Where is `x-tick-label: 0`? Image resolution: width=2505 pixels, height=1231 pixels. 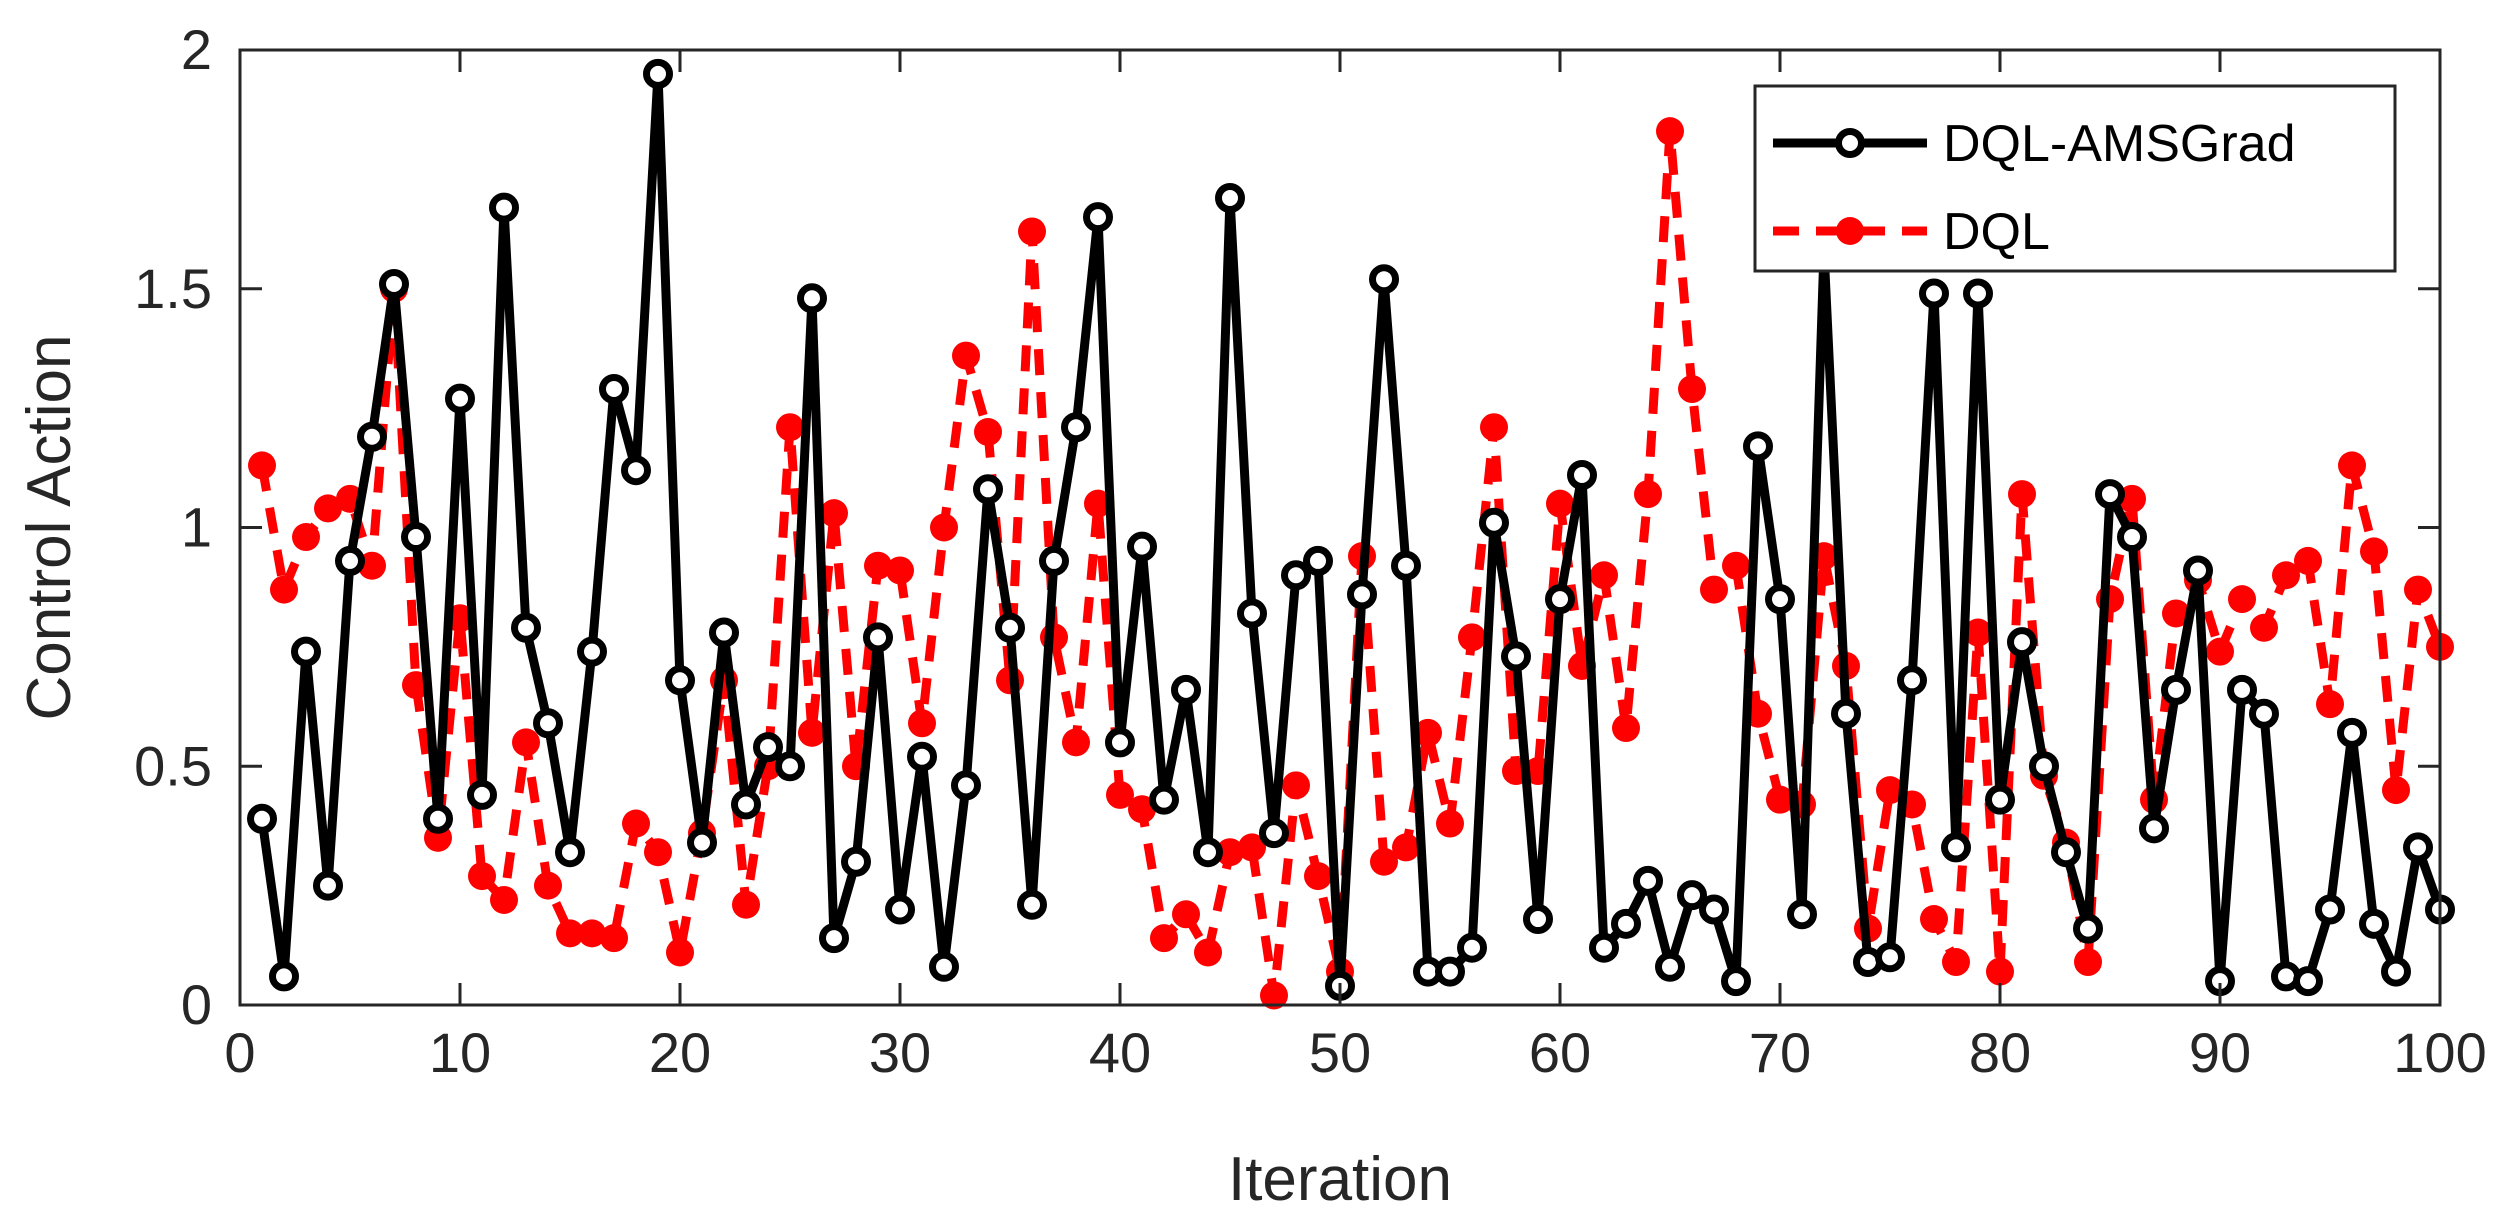
x-tick-label: 0 is located at coordinates (239, 1052).